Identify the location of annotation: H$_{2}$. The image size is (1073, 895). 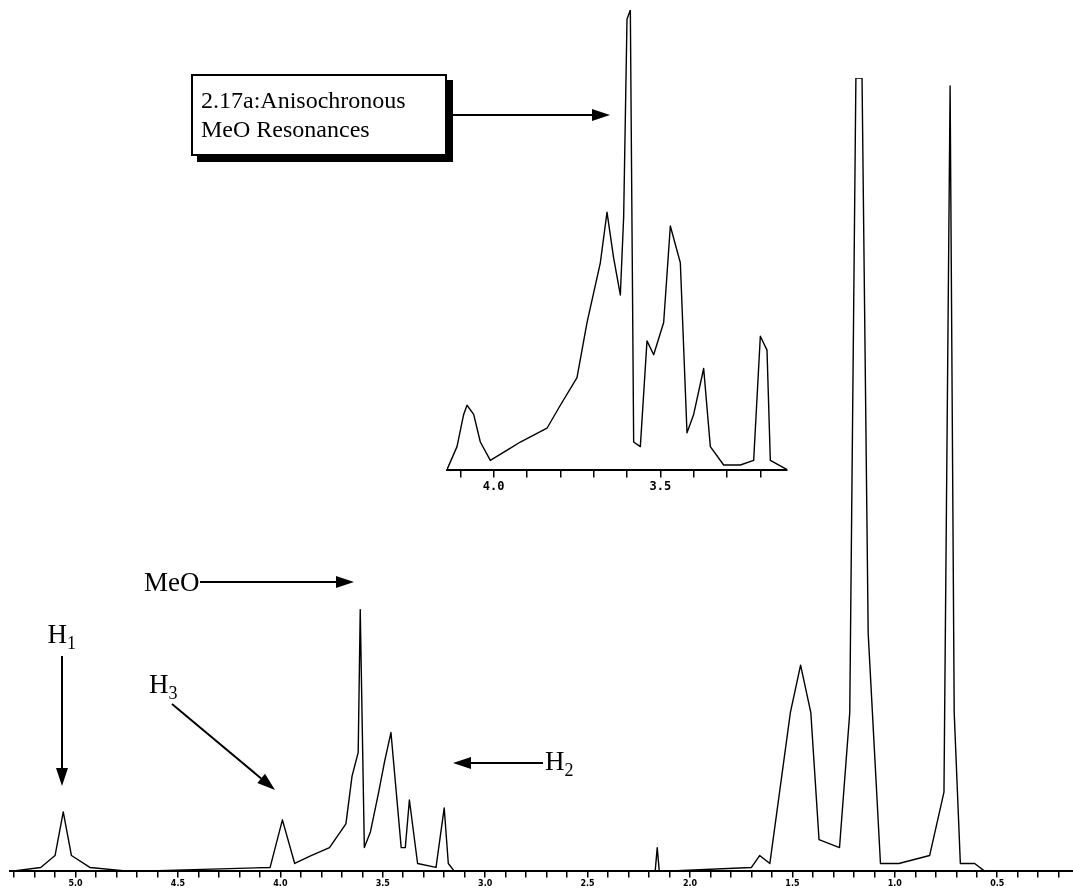
(559, 762).